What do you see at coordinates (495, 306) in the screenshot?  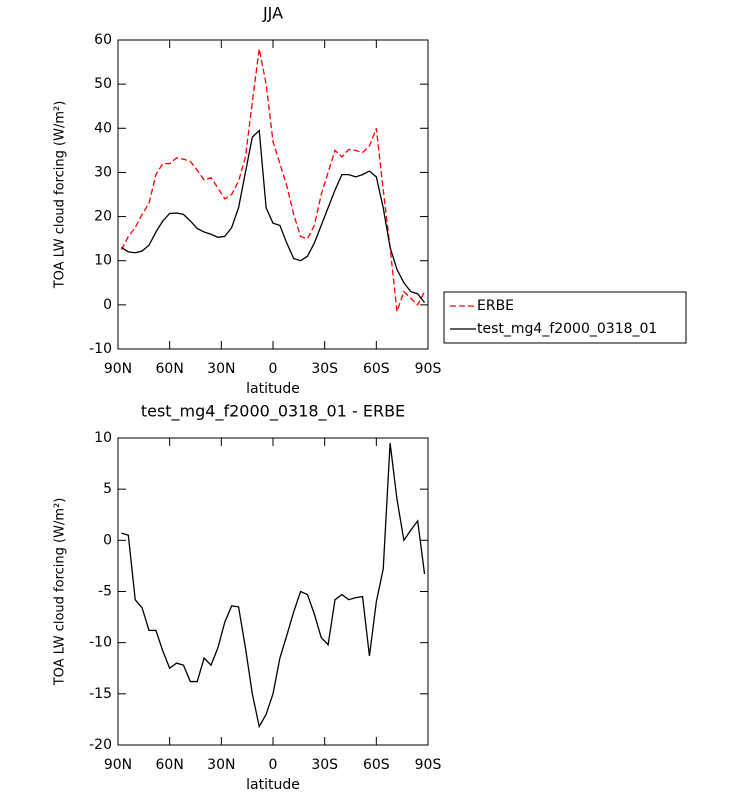 I see `legend-label: ERBE` at bounding box center [495, 306].